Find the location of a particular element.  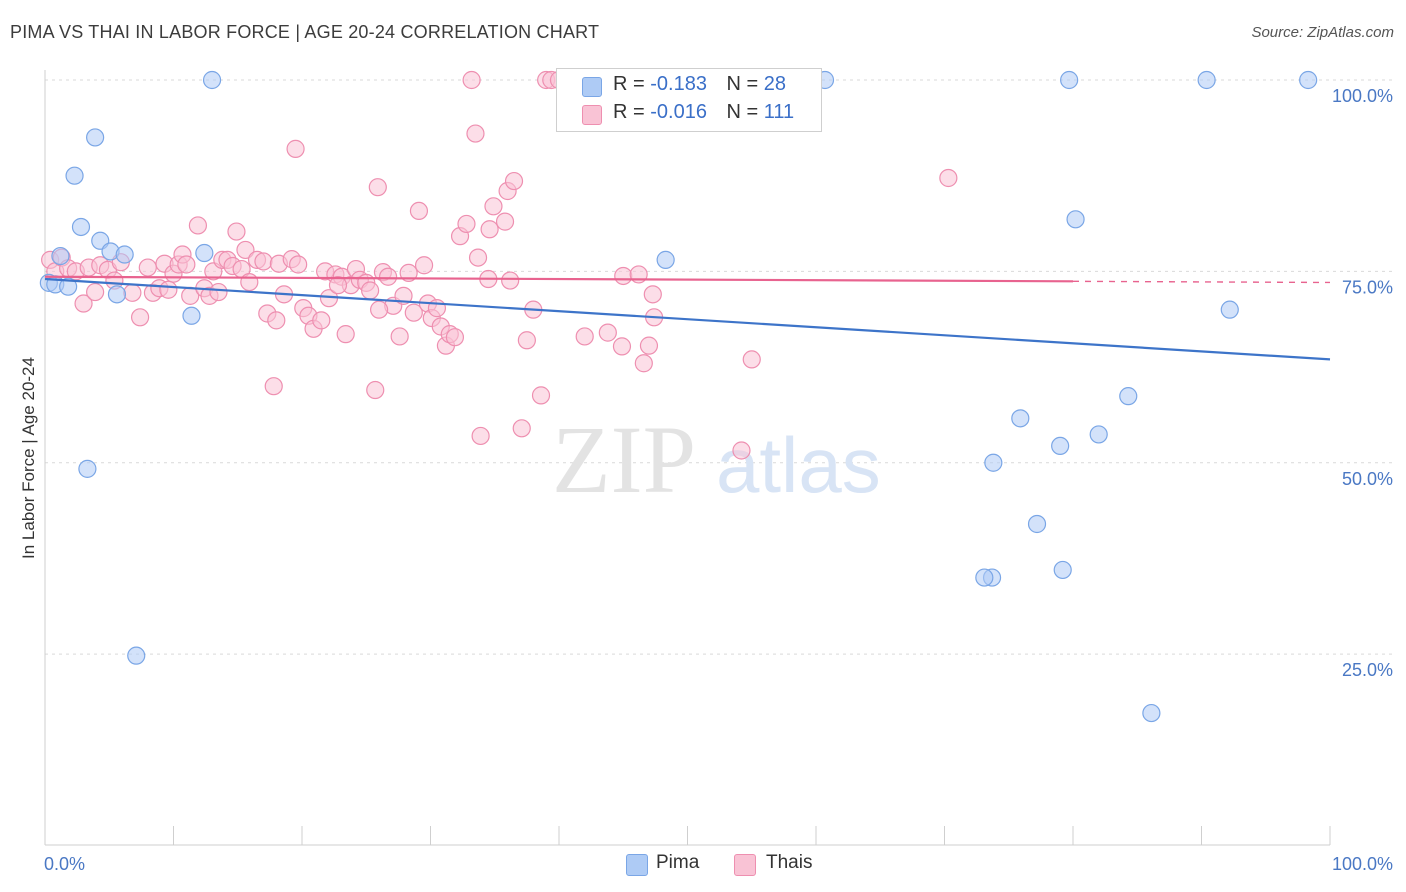

source-label: Source: ZipAtlas.com is located at coordinates (1322, 32).